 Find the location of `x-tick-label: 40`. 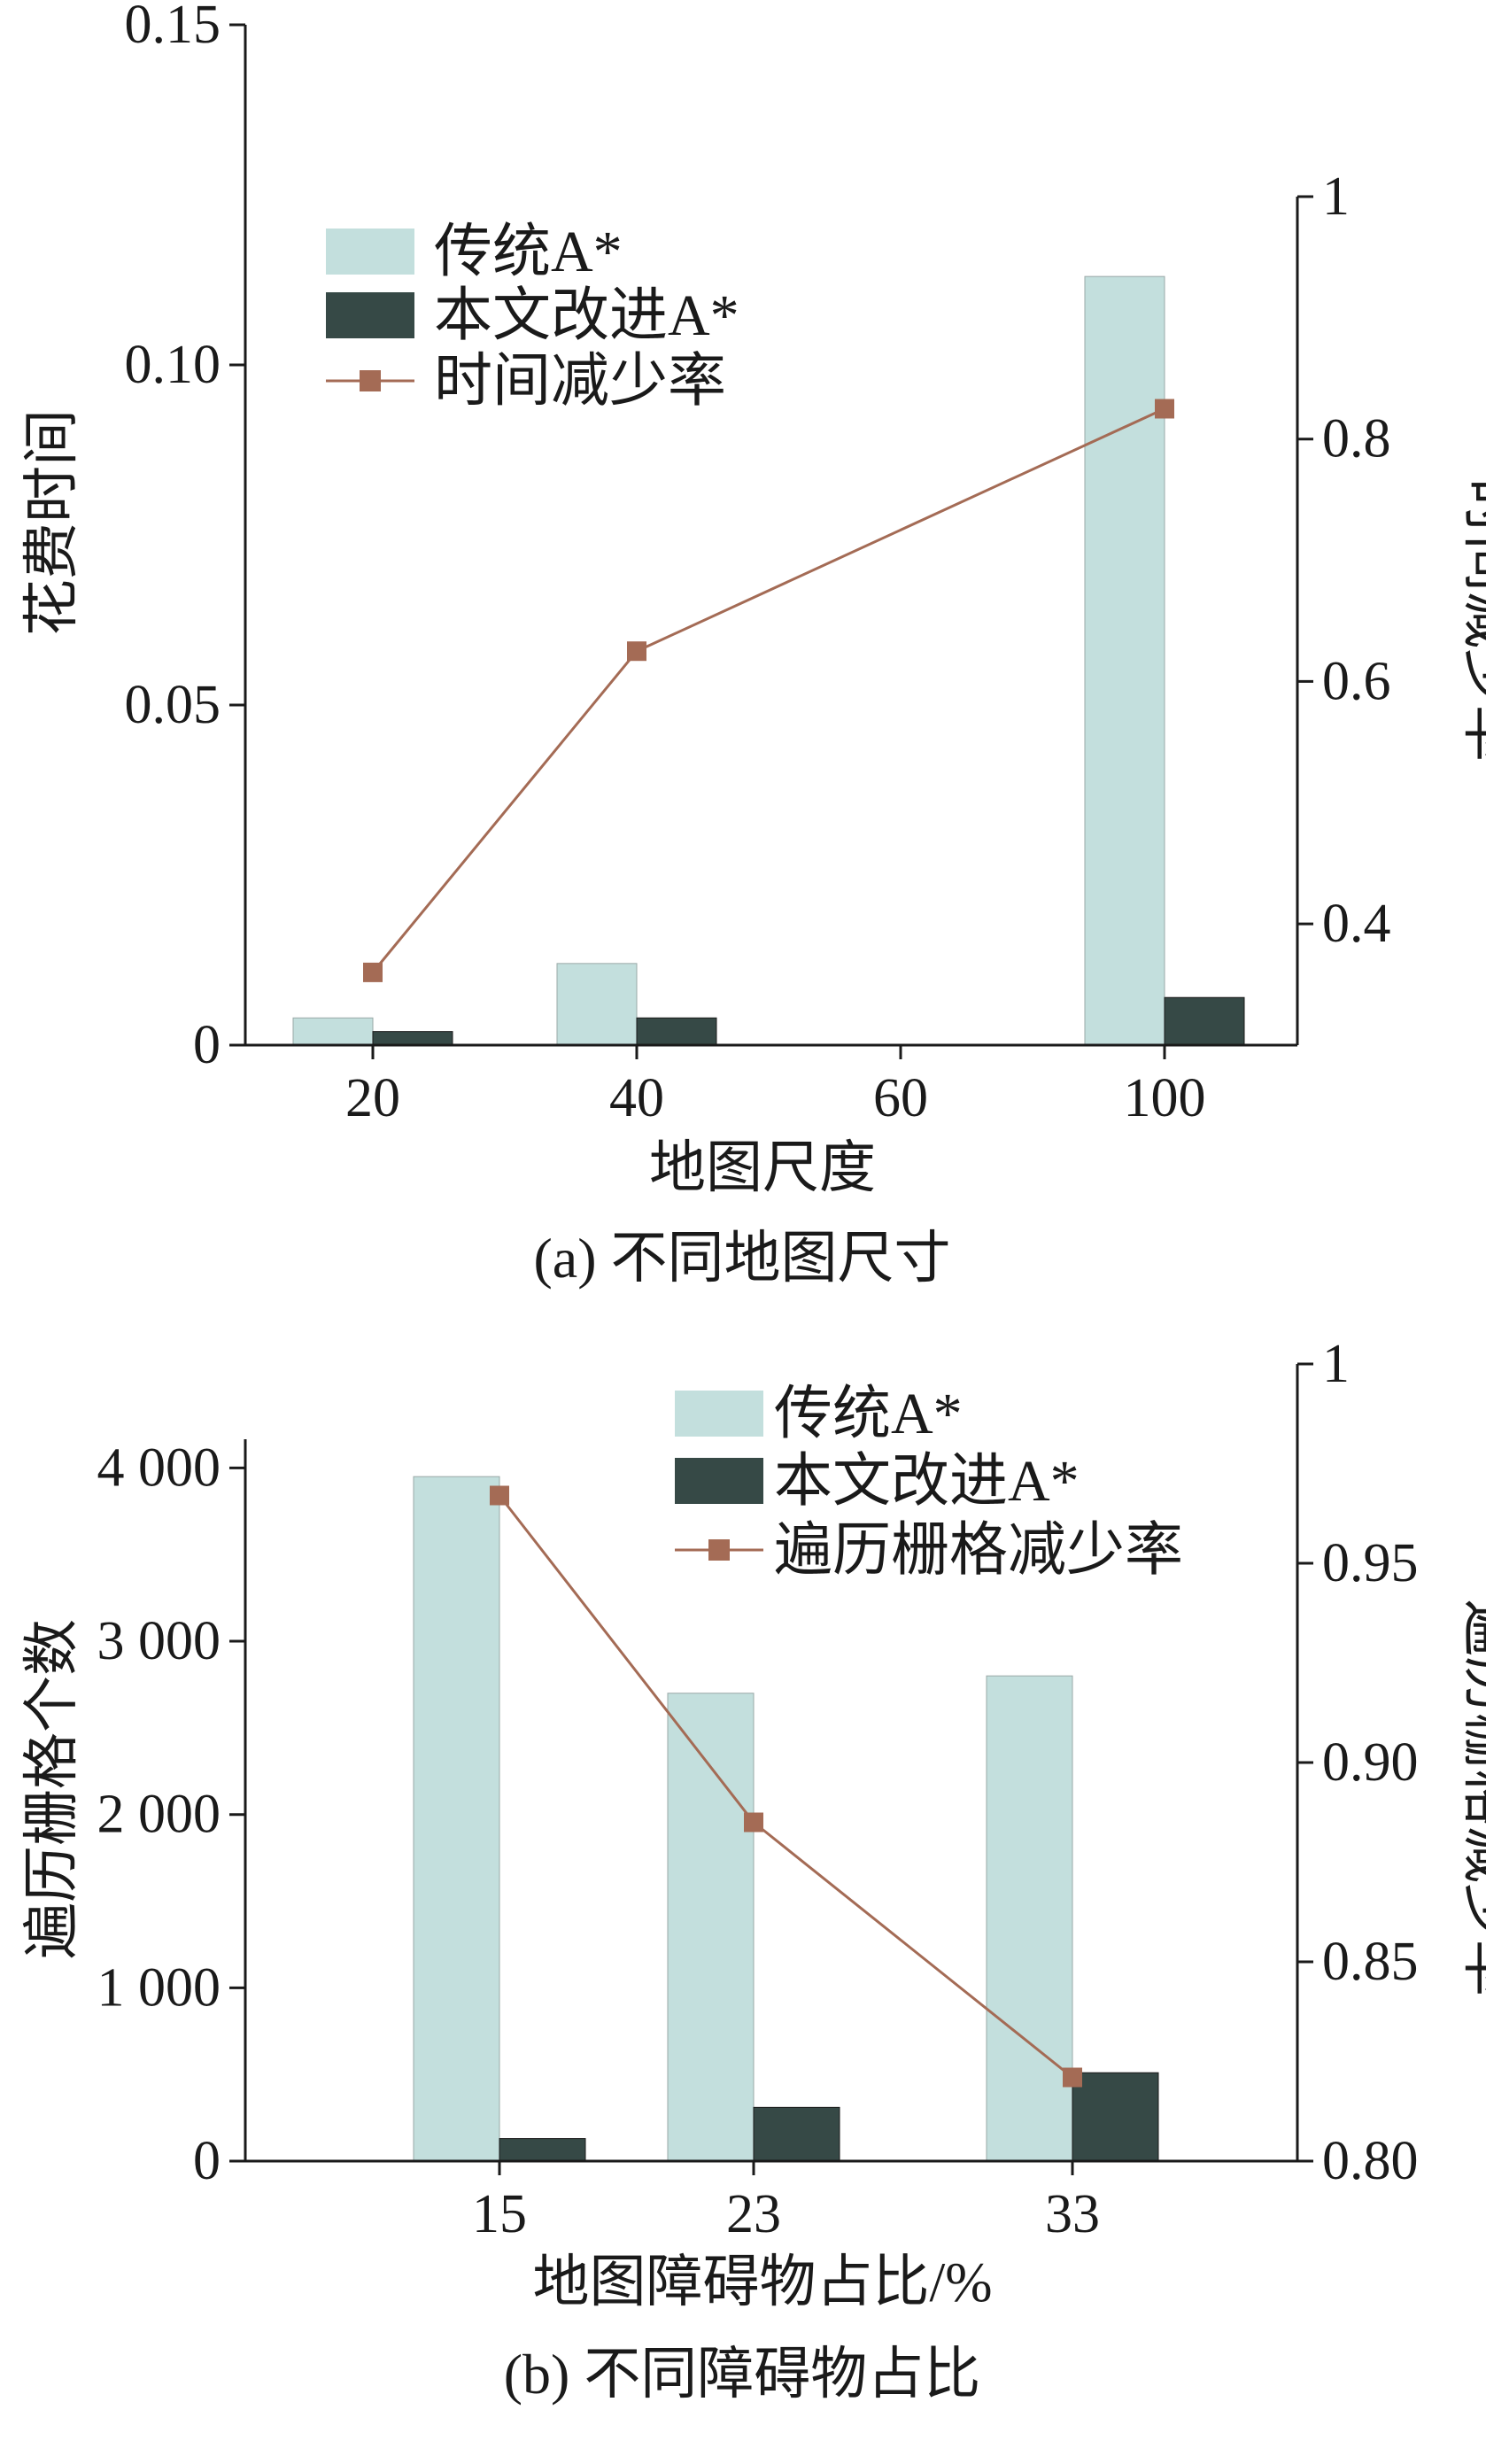

x-tick-label: 40 is located at coordinates (636, 1098).